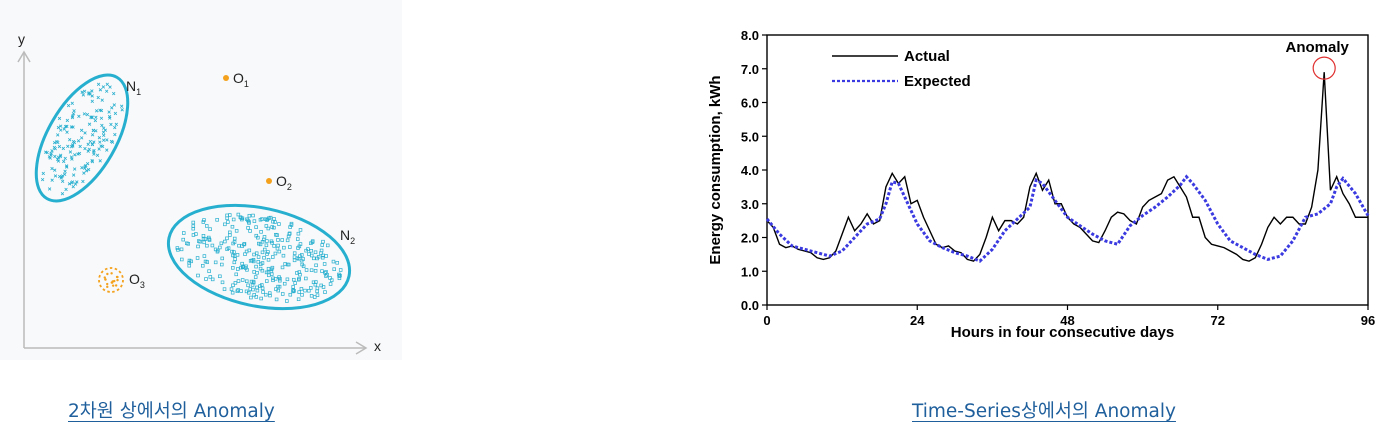 The height and width of the screenshot is (439, 1397). What do you see at coordinates (1067, 218) in the screenshot?
I see `series-expected-line` at bounding box center [1067, 218].